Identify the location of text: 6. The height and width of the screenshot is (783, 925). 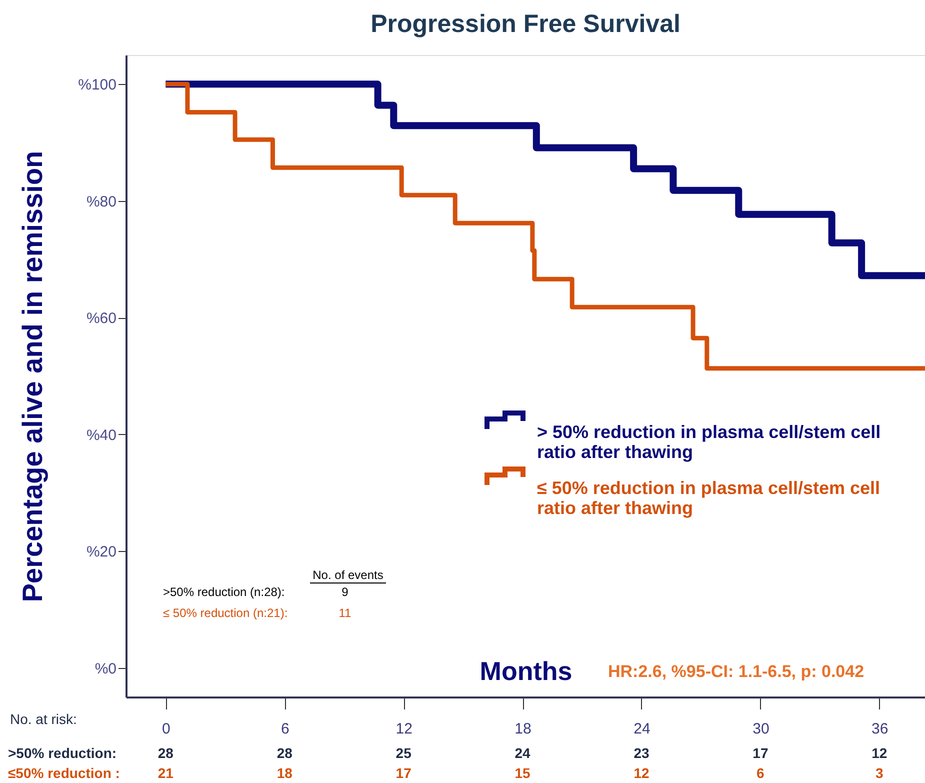
(760, 773).